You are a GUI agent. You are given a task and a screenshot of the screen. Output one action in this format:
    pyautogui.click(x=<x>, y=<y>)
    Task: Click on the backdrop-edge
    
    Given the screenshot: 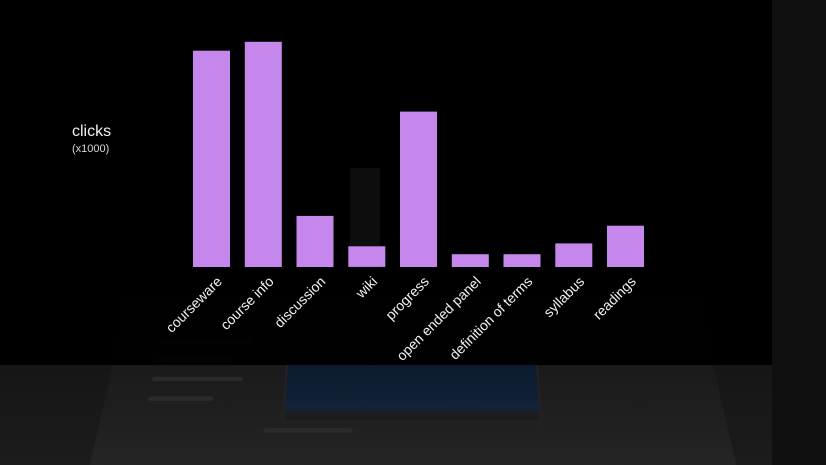 What is the action you would take?
    pyautogui.click(x=799, y=232)
    